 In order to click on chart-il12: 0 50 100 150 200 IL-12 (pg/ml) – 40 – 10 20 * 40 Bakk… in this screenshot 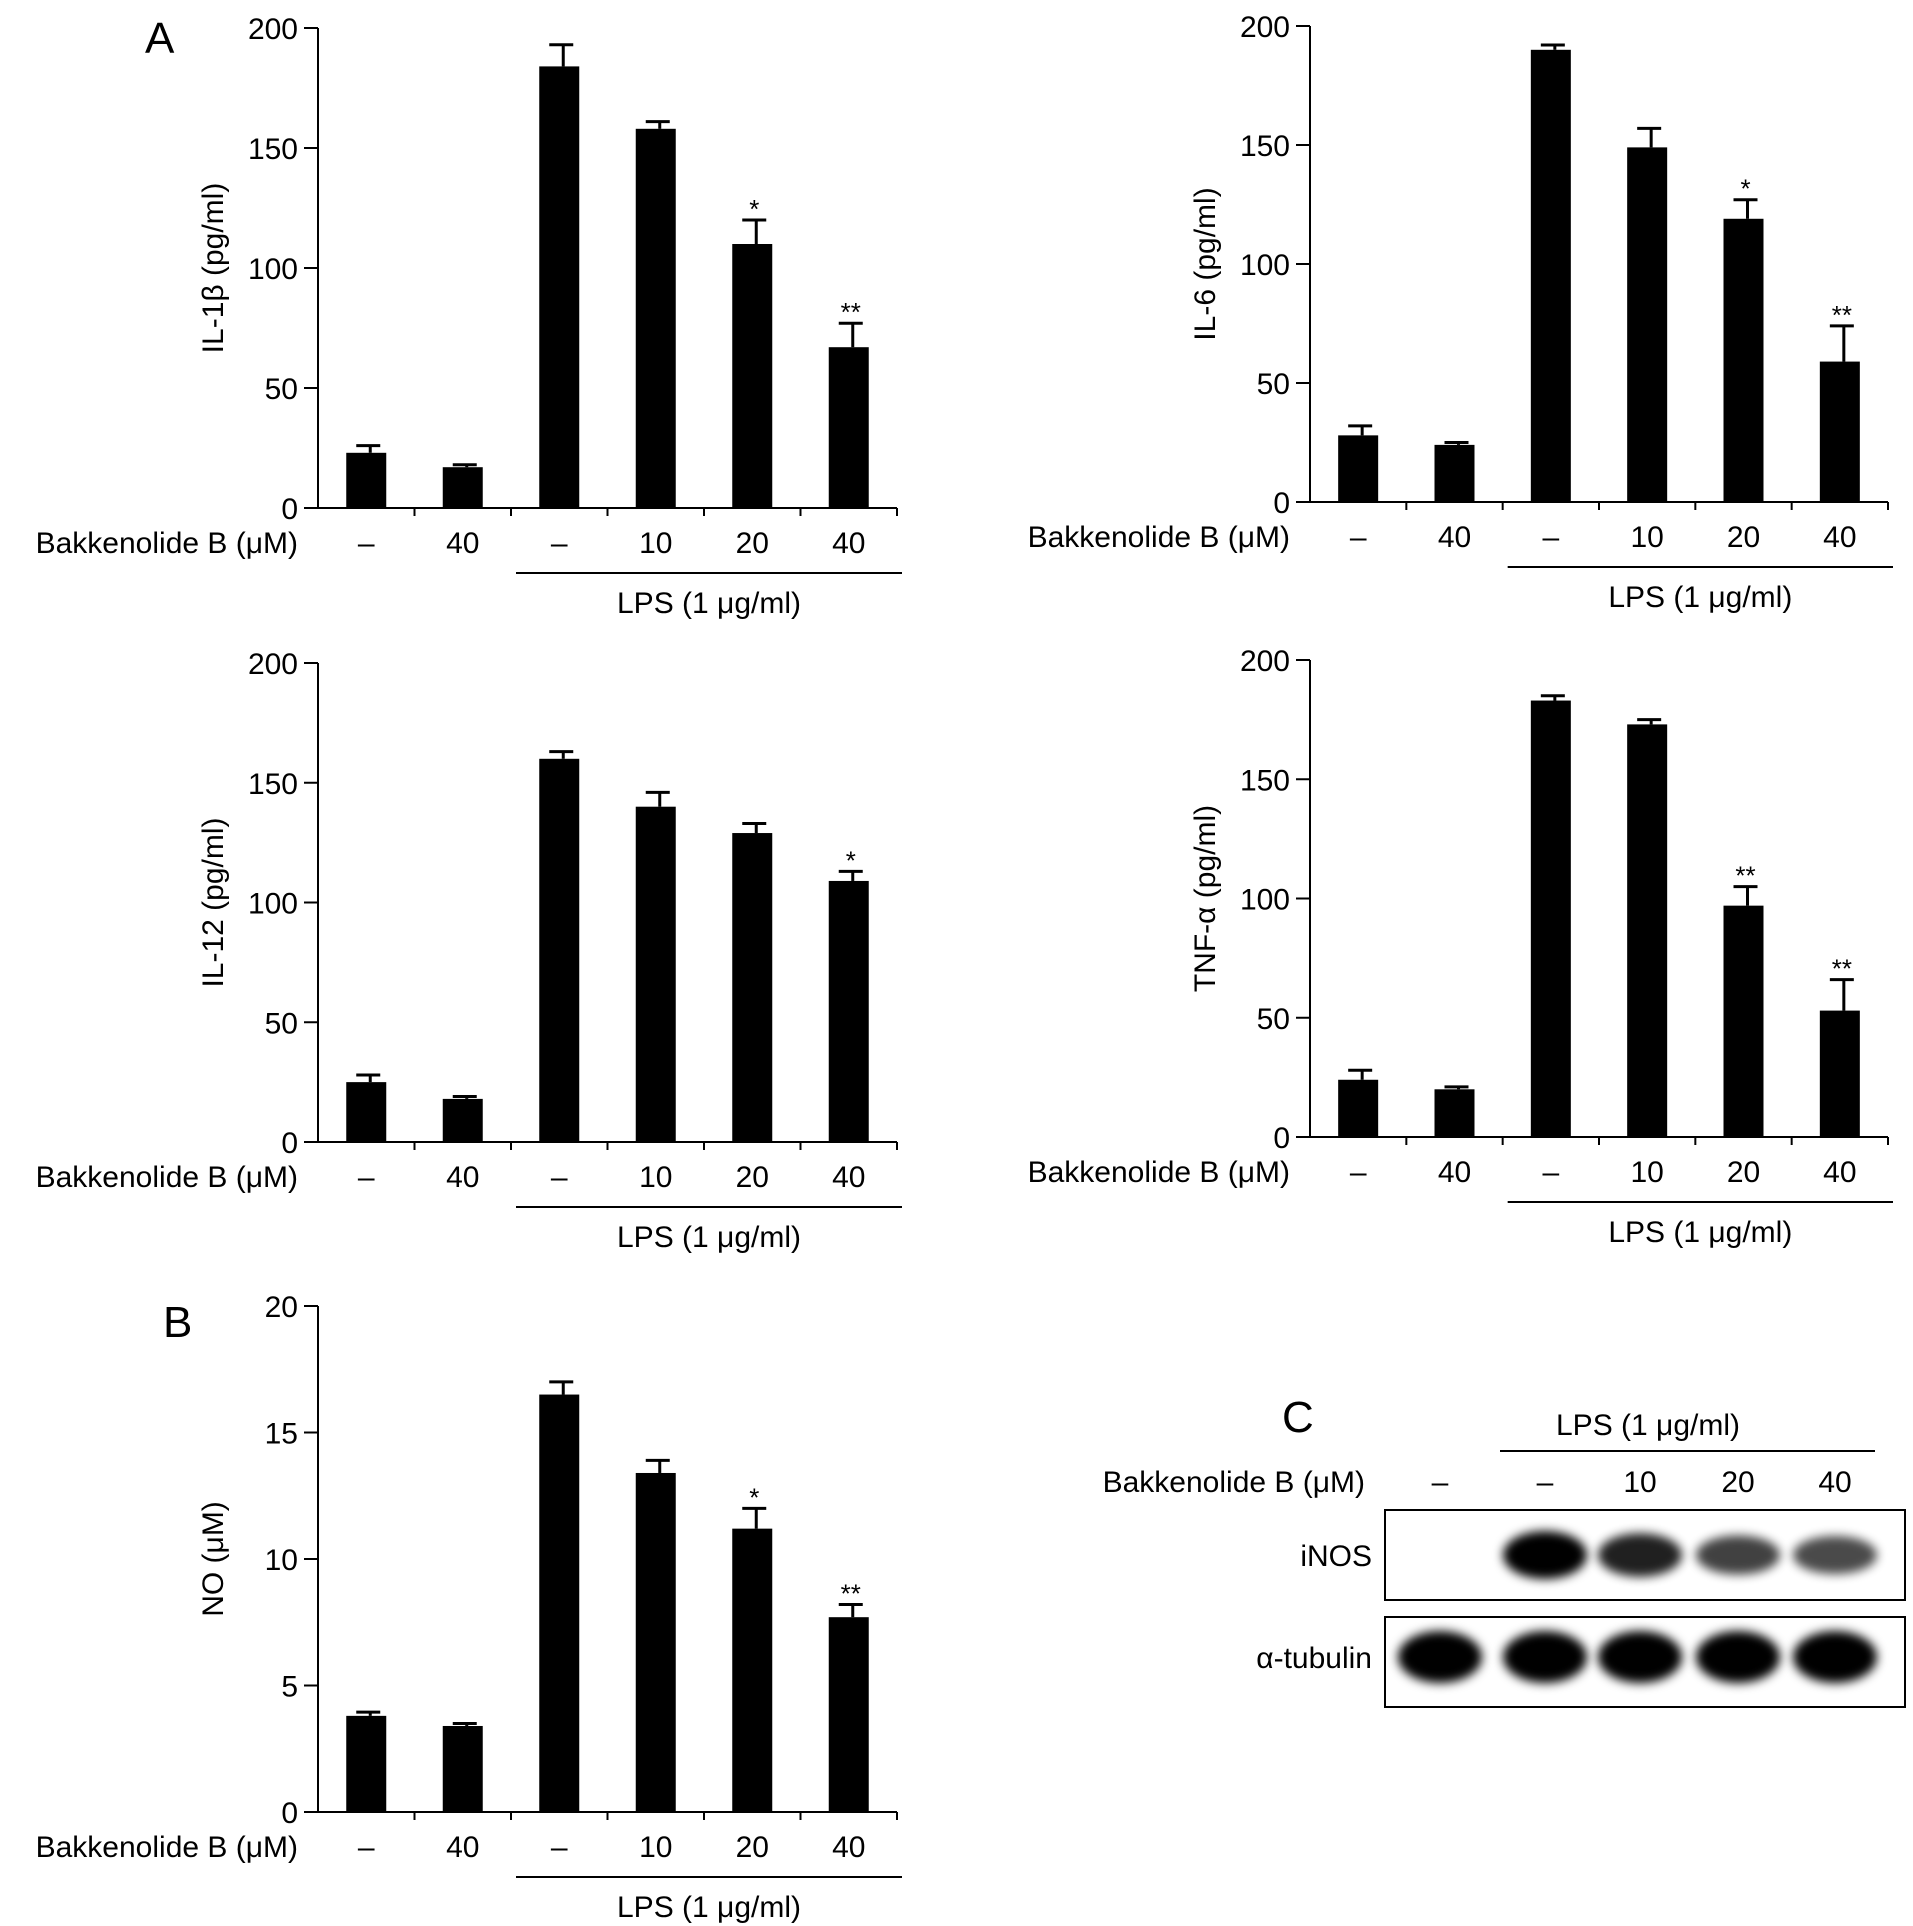, I will do `click(469, 951)`.